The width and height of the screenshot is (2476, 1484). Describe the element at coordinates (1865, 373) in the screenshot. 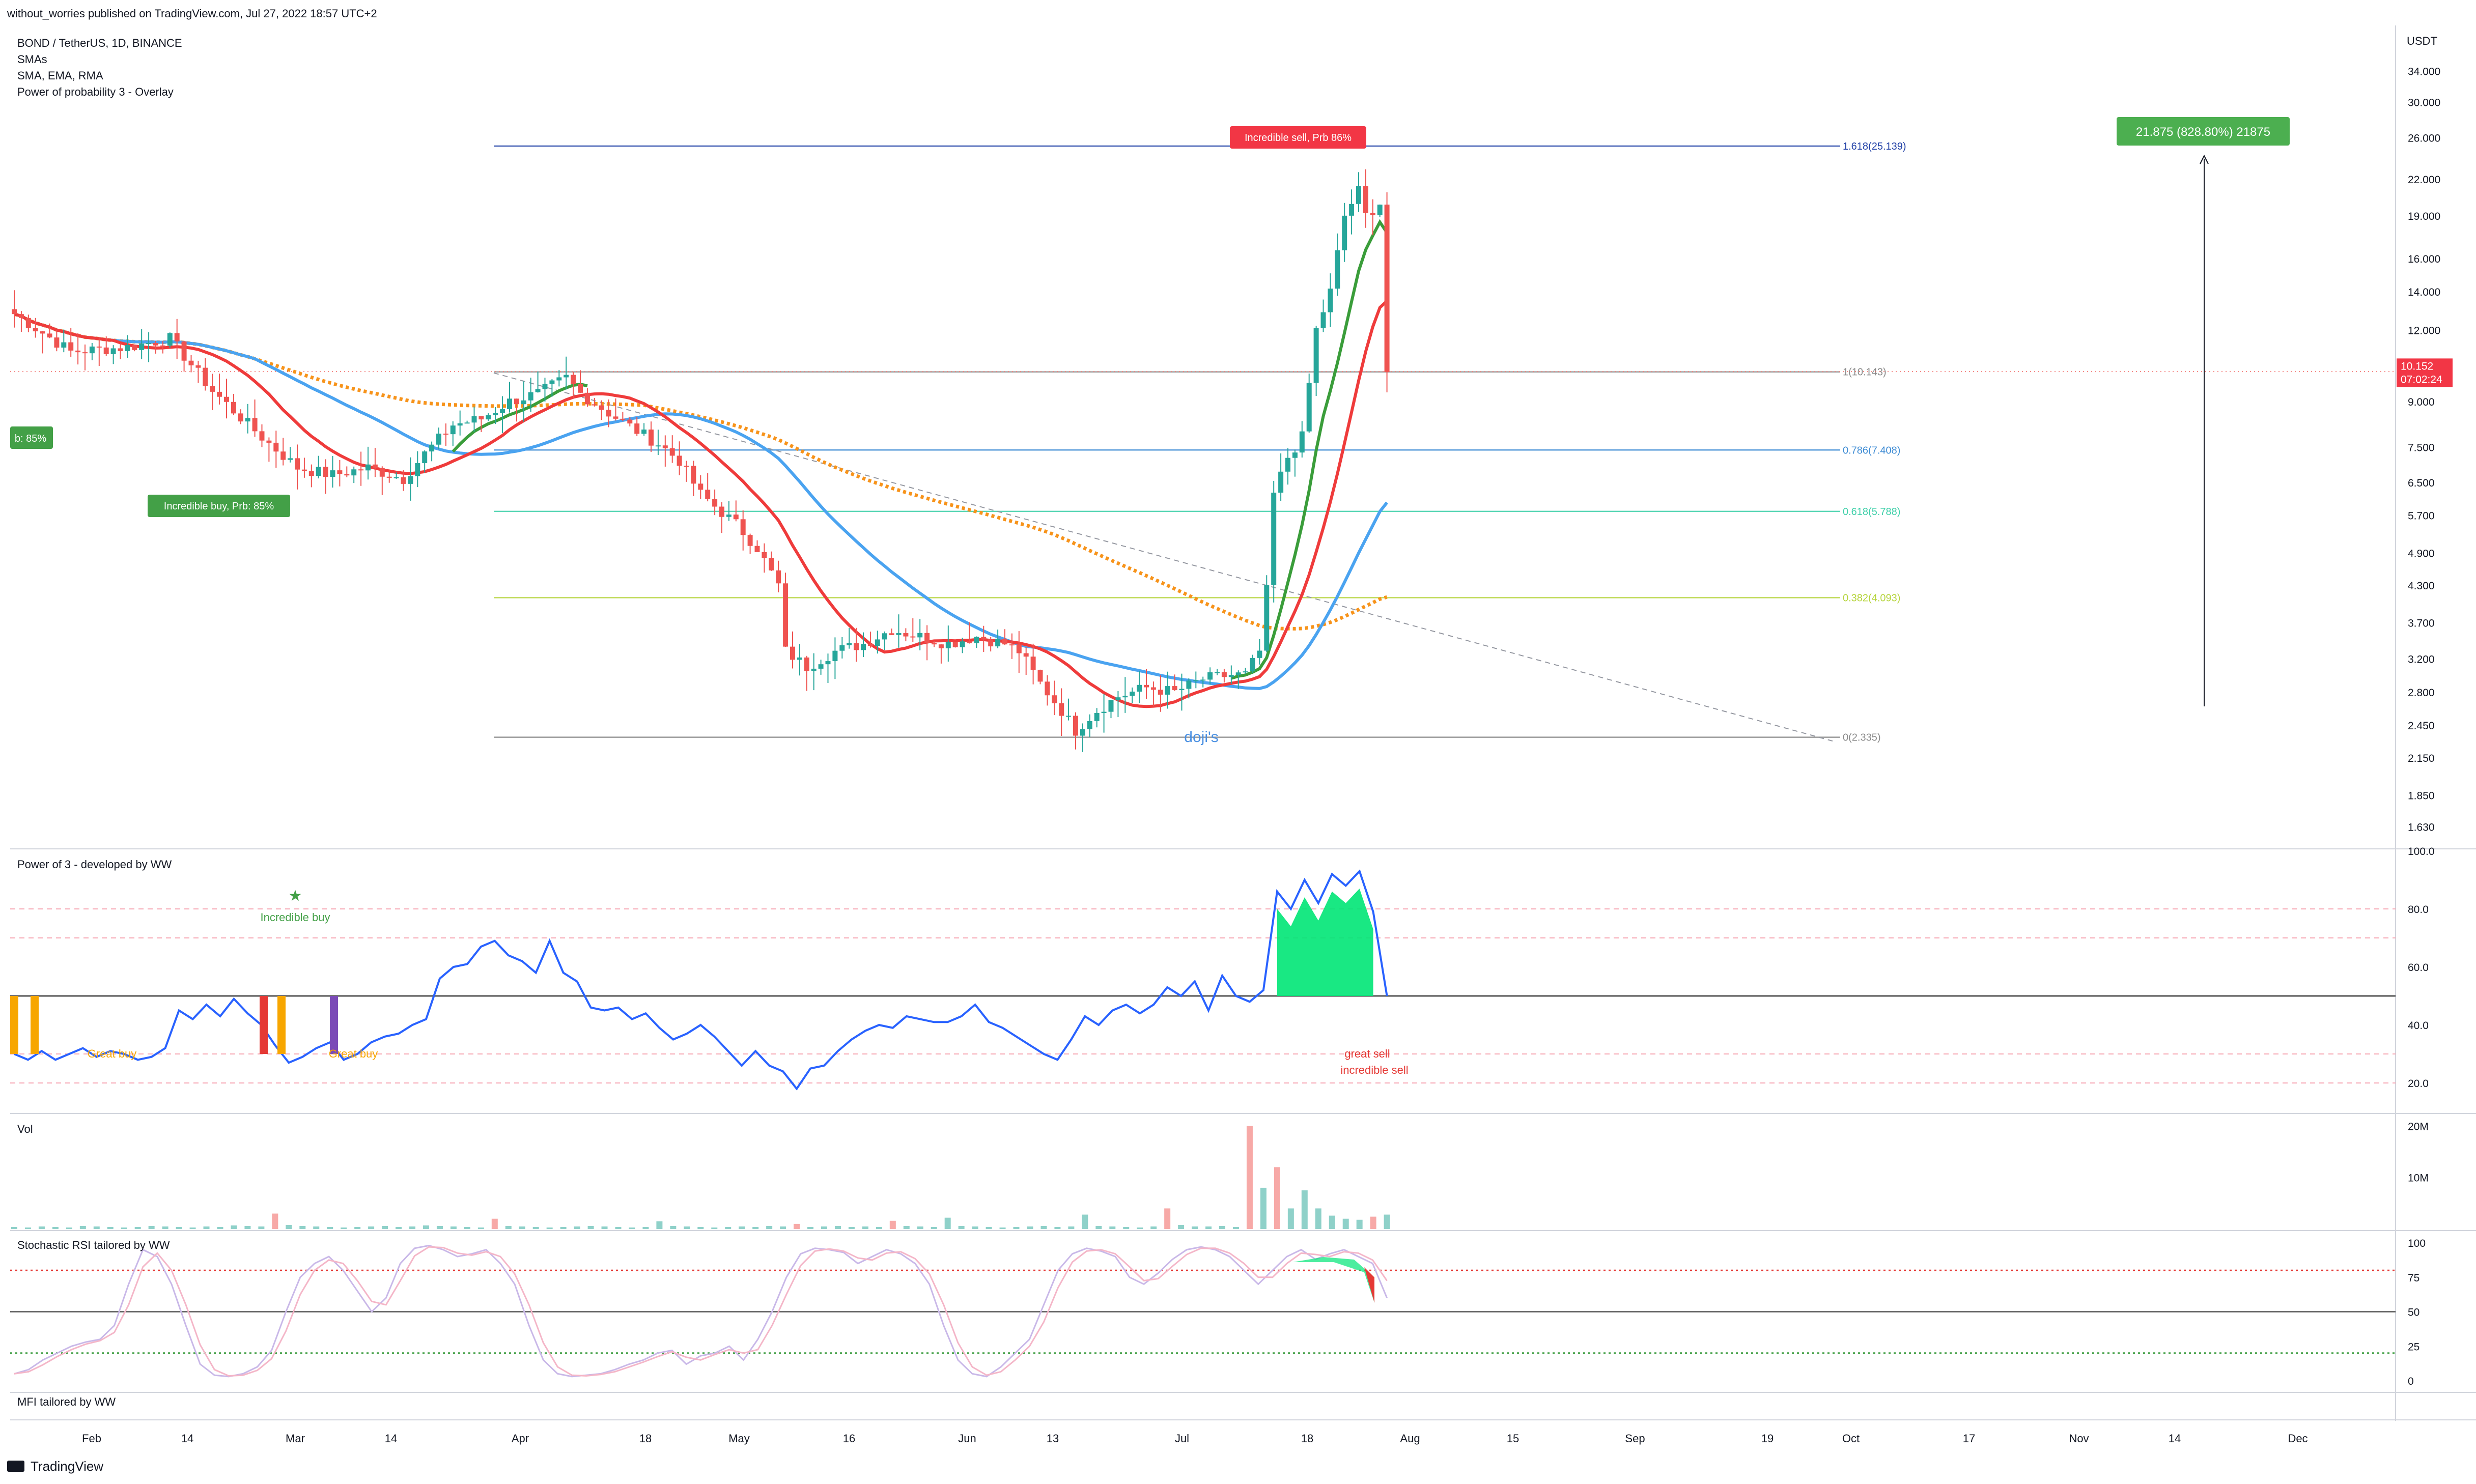

I see `fib-level-label: 1(10.143)` at that location.